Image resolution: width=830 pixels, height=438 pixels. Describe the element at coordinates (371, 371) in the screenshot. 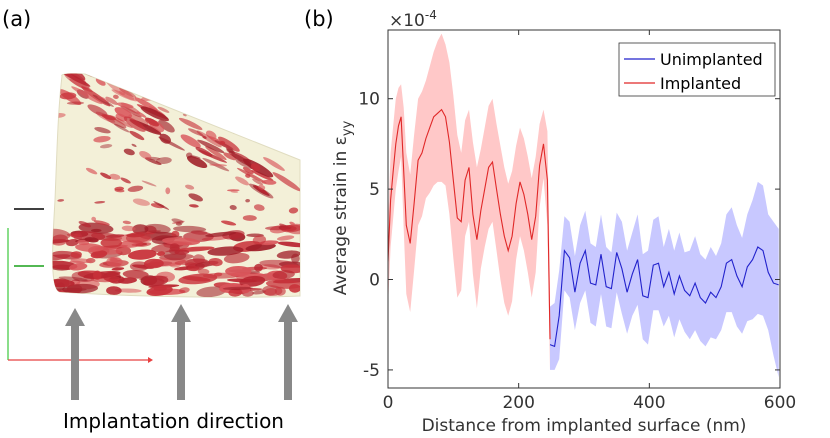

I see `y-tick-label: -5` at that location.